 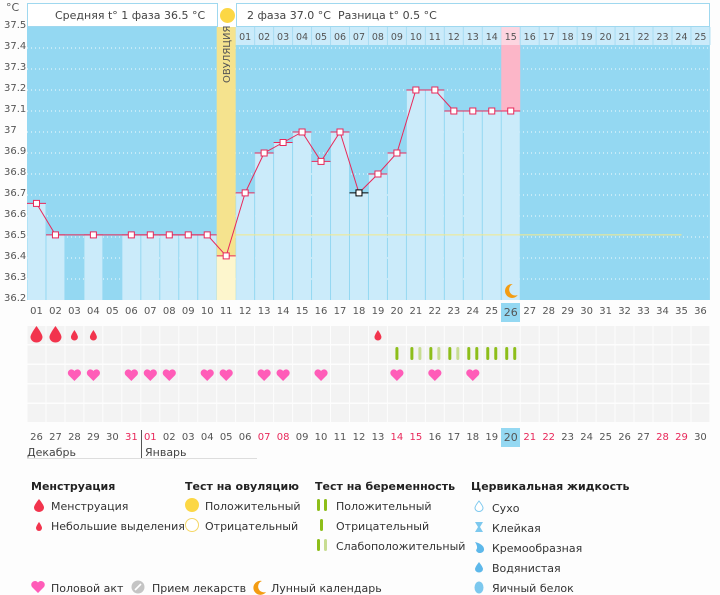 What do you see at coordinates (150, 311) in the screenshot?
I see `x-tick-label: 07` at bounding box center [150, 311].